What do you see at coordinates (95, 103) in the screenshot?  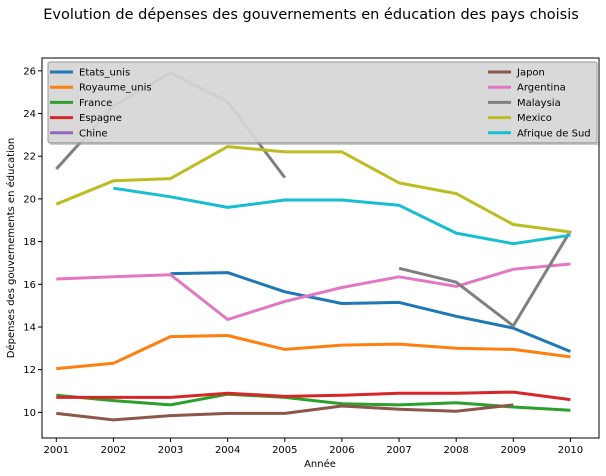 I see `legend-label: France` at bounding box center [95, 103].